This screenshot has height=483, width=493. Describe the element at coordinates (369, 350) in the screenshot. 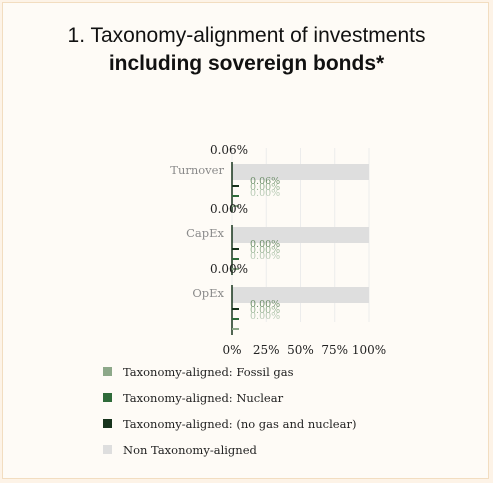

I see `x-tick-label: 100%` at that location.